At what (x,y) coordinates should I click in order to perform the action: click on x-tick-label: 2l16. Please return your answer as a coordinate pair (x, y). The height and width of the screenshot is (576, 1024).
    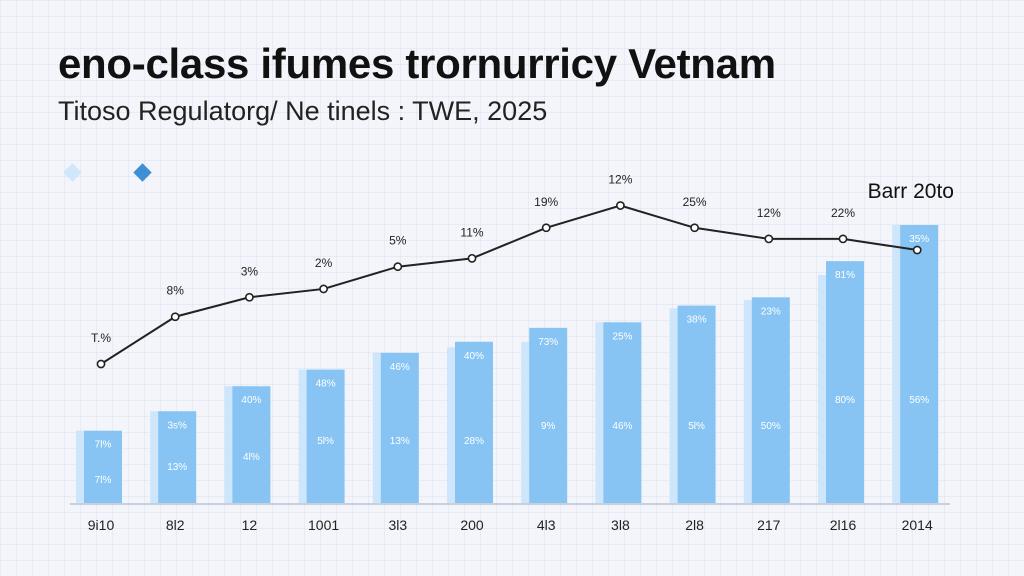
    Looking at the image, I should click on (843, 525).